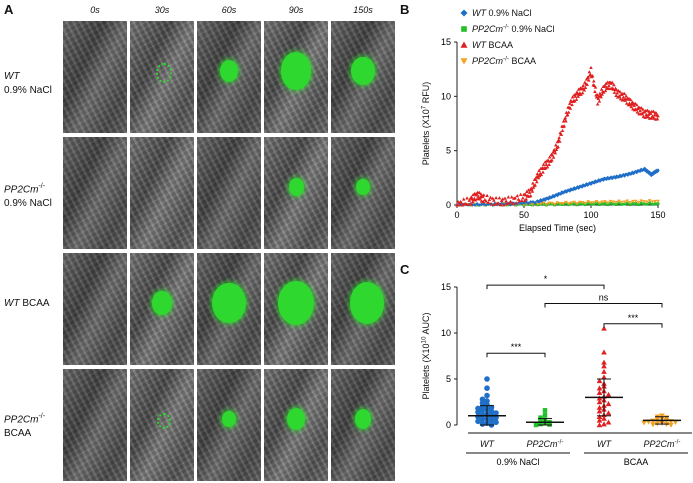  Describe the element at coordinates (9, 9) in the screenshot. I see `panel-a-letter: A` at that location.